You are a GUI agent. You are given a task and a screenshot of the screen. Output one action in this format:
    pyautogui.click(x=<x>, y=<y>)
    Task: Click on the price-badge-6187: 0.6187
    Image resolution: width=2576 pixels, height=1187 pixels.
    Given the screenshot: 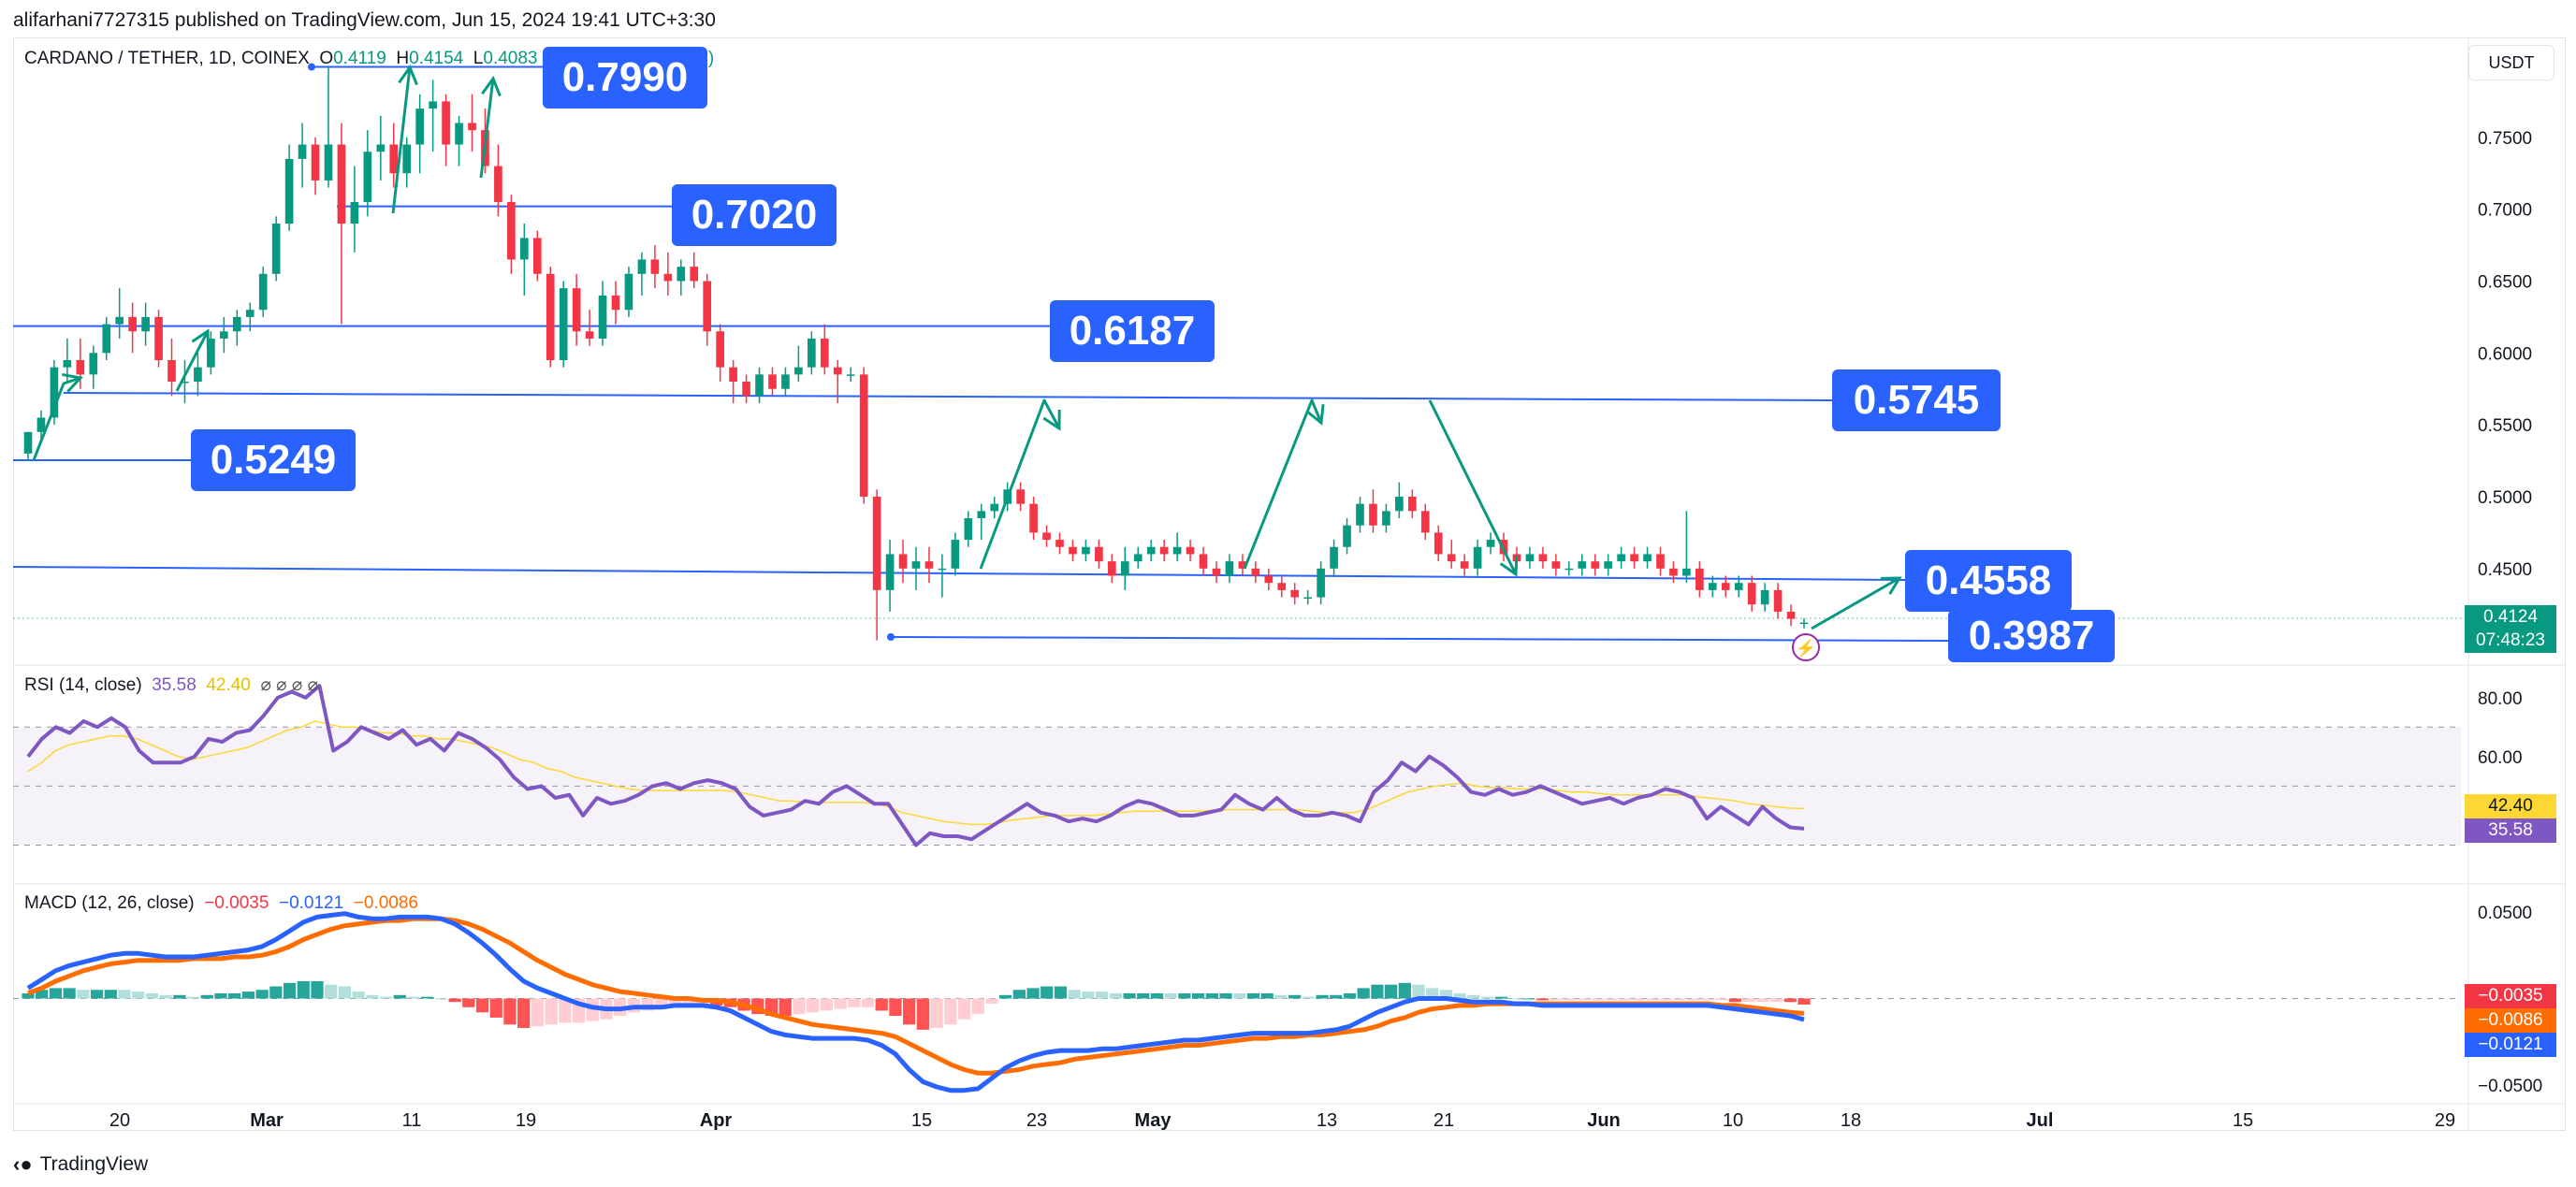 What is the action you would take?
    pyautogui.click(x=1132, y=331)
    